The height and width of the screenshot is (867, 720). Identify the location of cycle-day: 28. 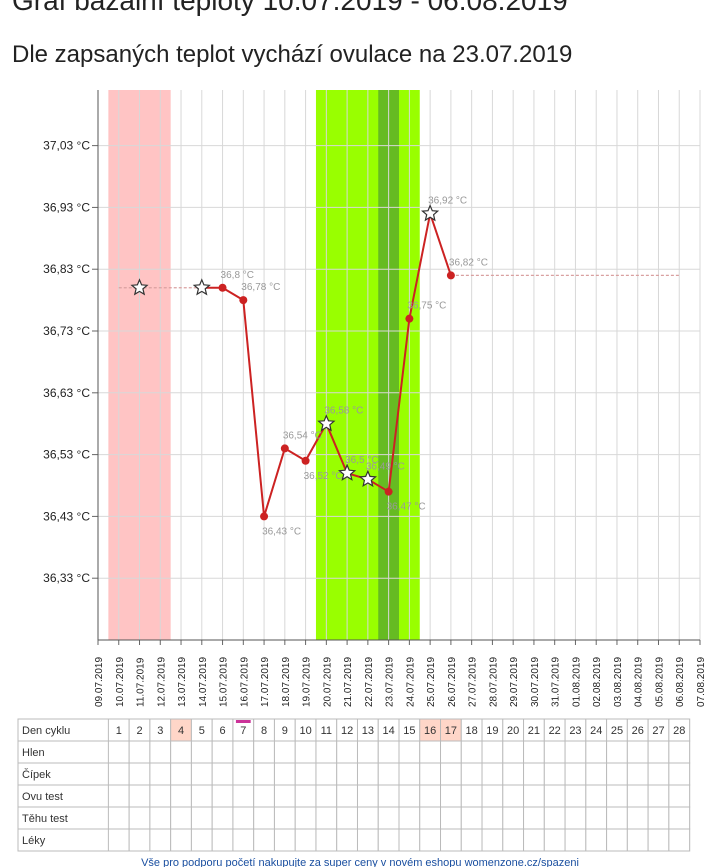
(679, 731).